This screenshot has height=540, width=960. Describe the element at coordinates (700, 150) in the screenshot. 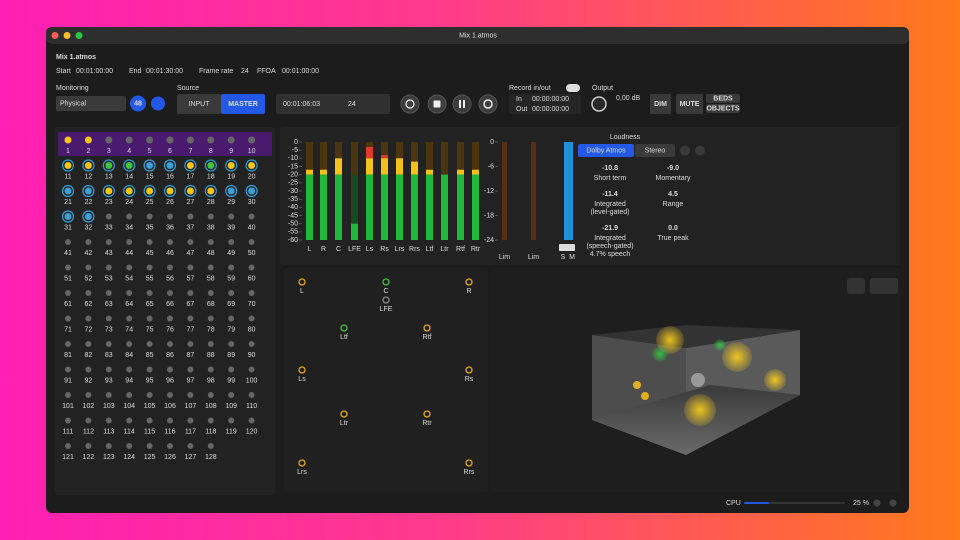

I see `pause-button` at that location.